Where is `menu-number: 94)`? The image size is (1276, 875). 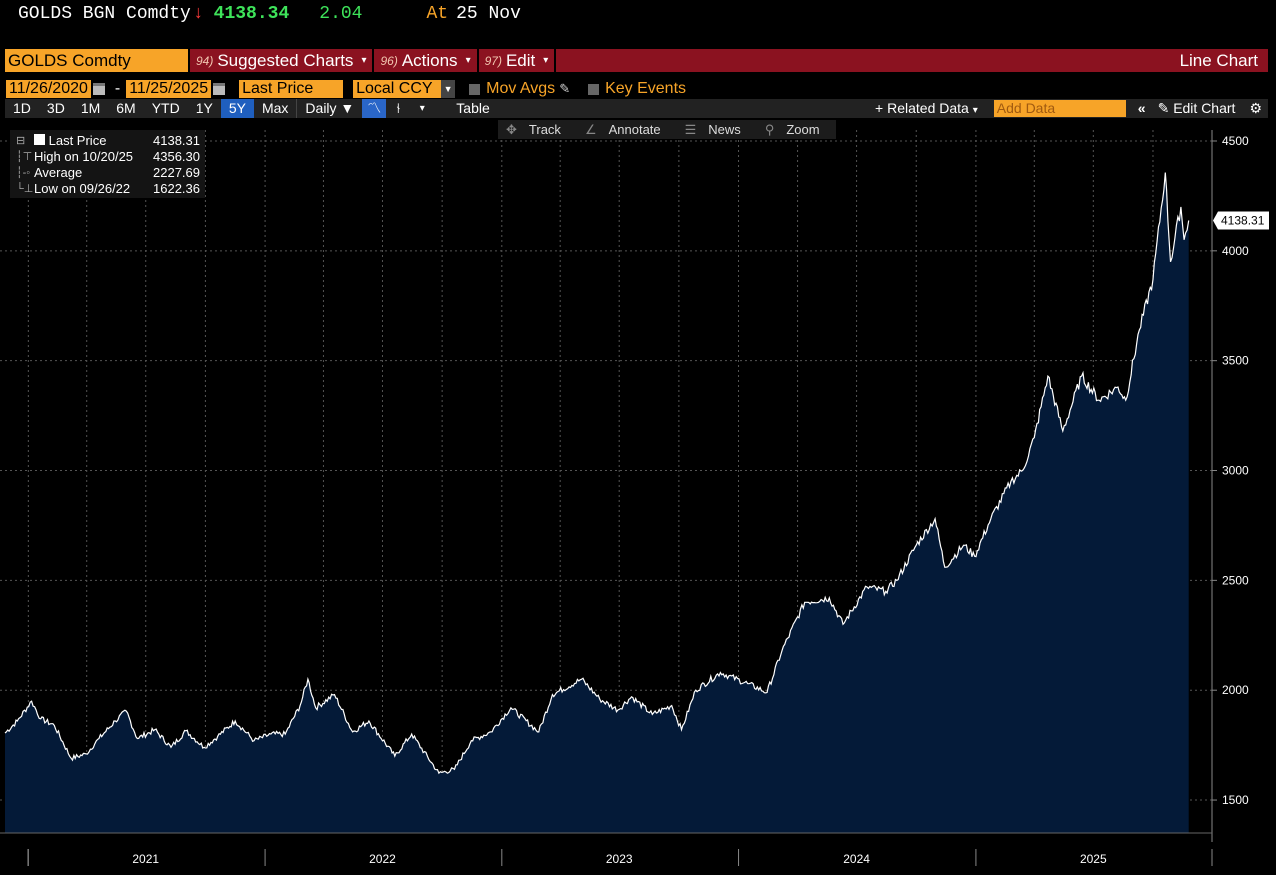 menu-number: 94) is located at coordinates (205, 60).